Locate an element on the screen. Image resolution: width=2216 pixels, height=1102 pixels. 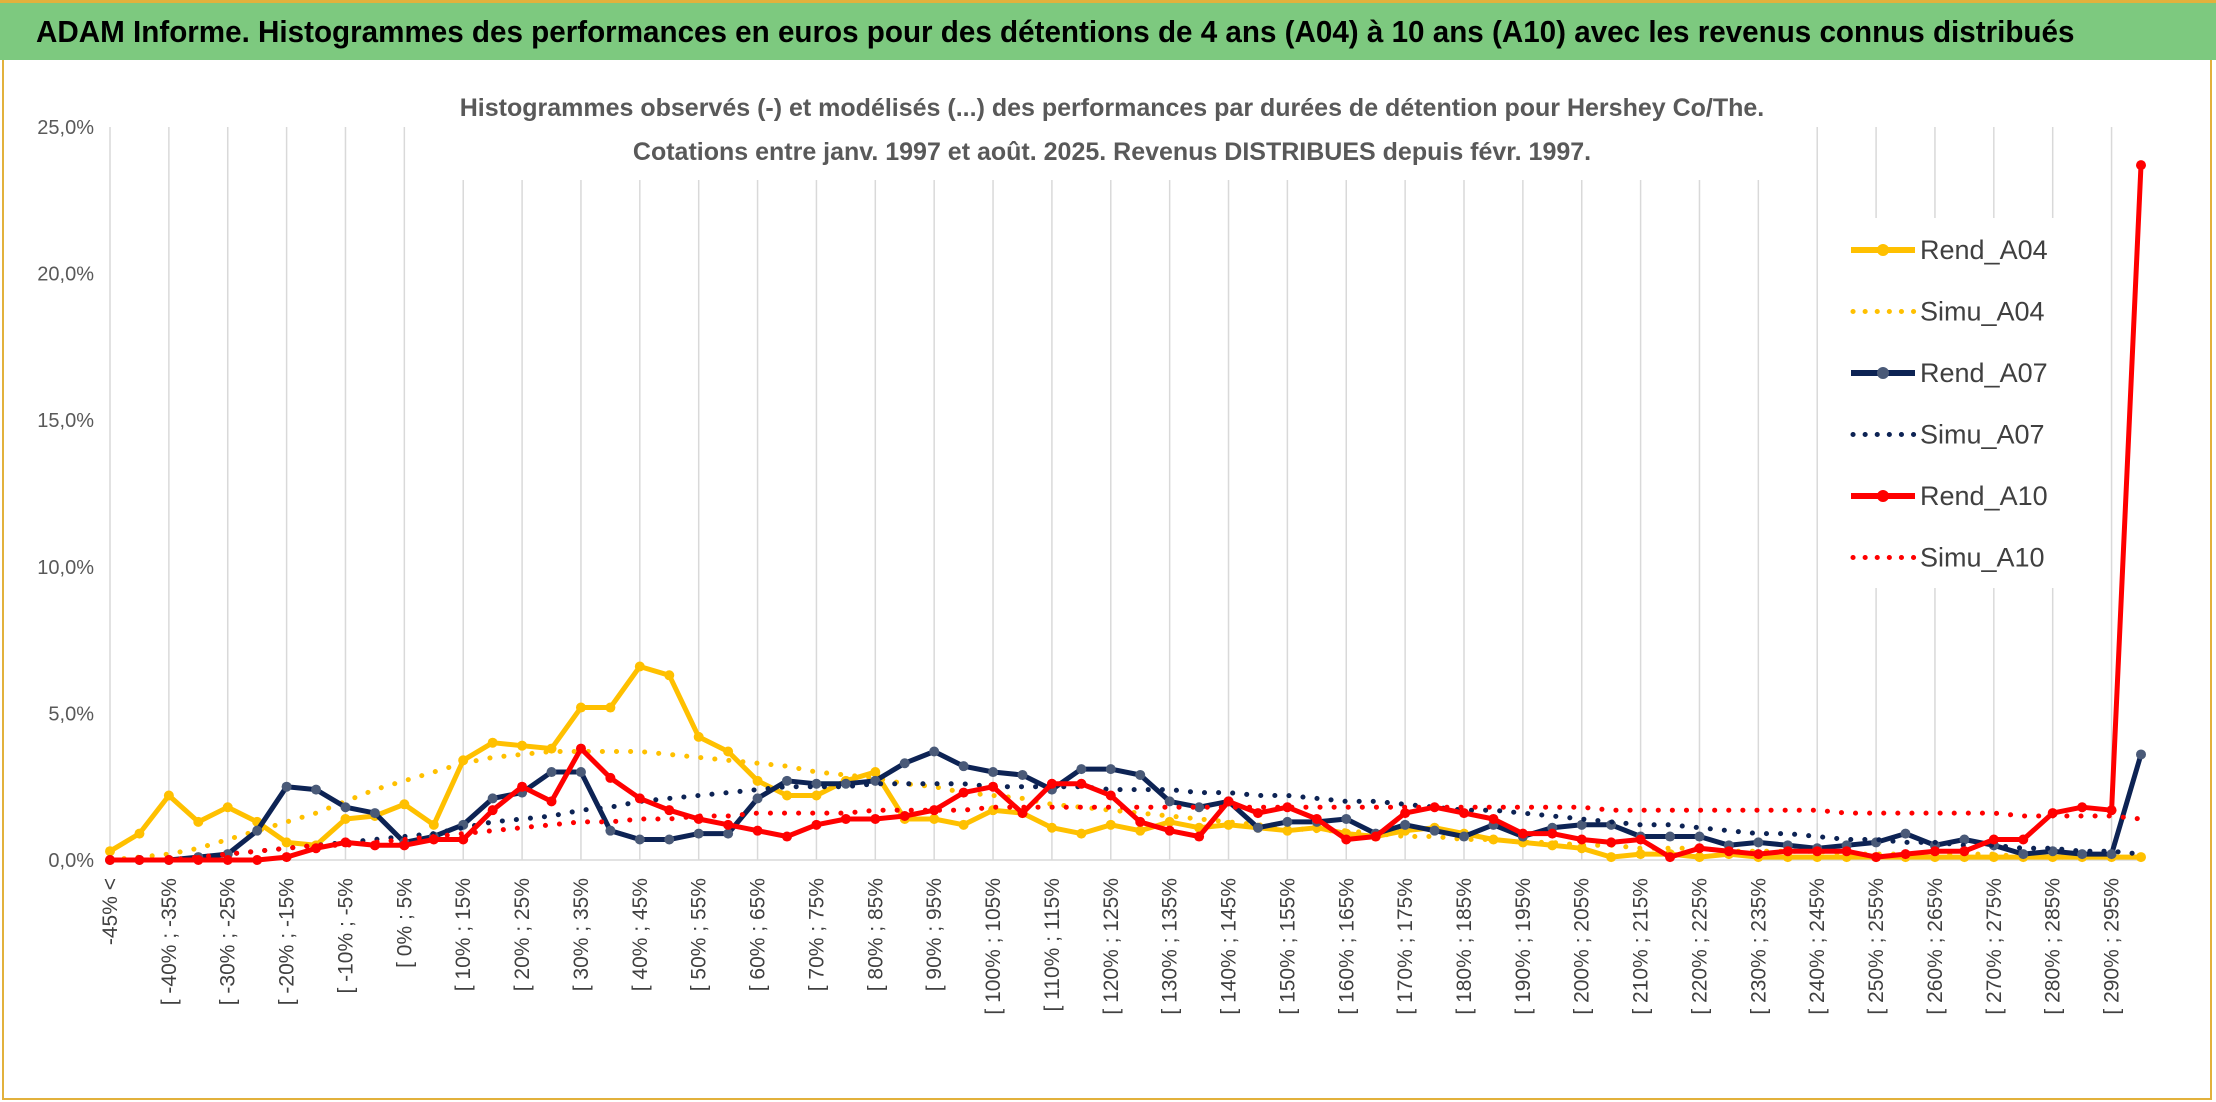
y-tick-label: 15,0% is located at coordinates (65, 421).